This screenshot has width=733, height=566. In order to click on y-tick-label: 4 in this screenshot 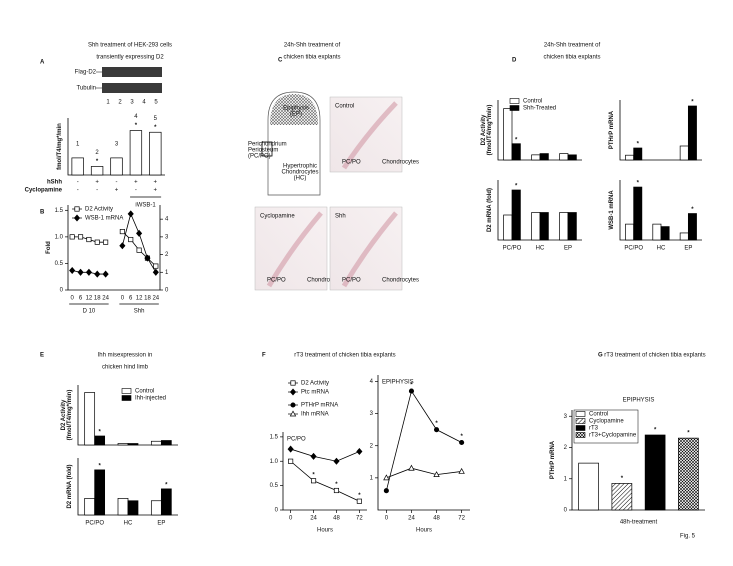, I will do `click(167, 220)`.